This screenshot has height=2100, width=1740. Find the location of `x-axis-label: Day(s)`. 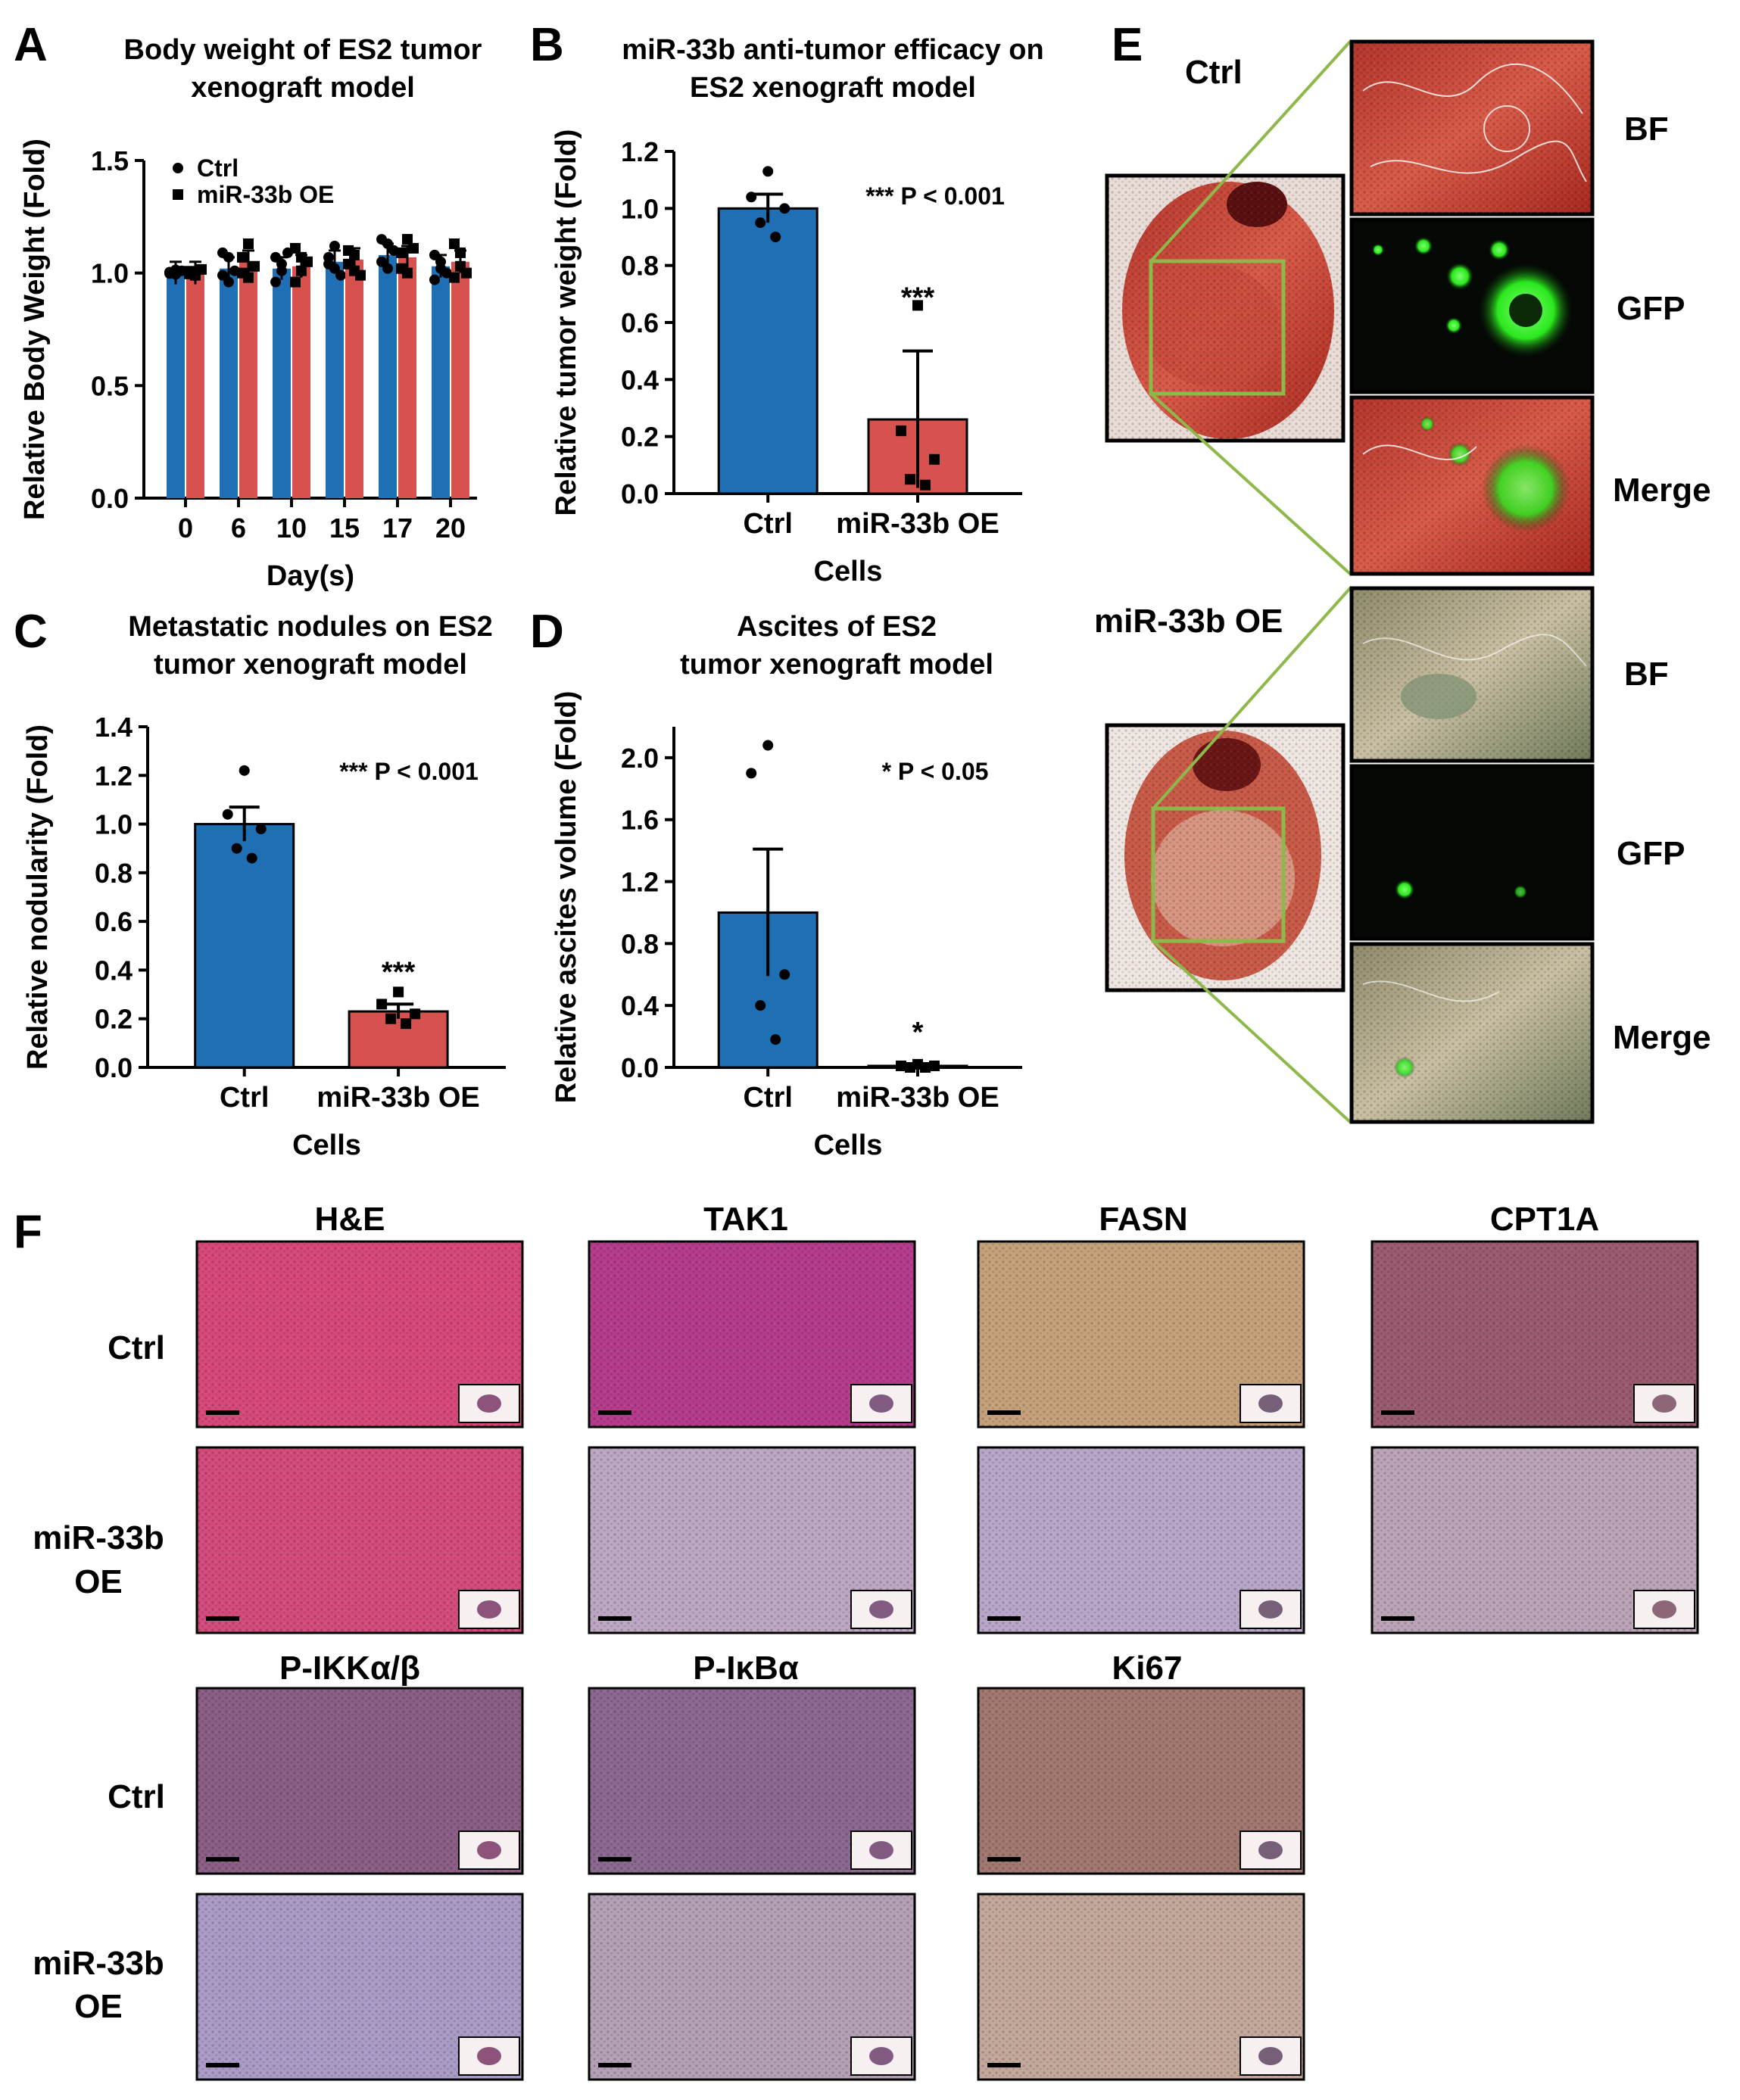

x-axis-label: Day(s) is located at coordinates (310, 576).